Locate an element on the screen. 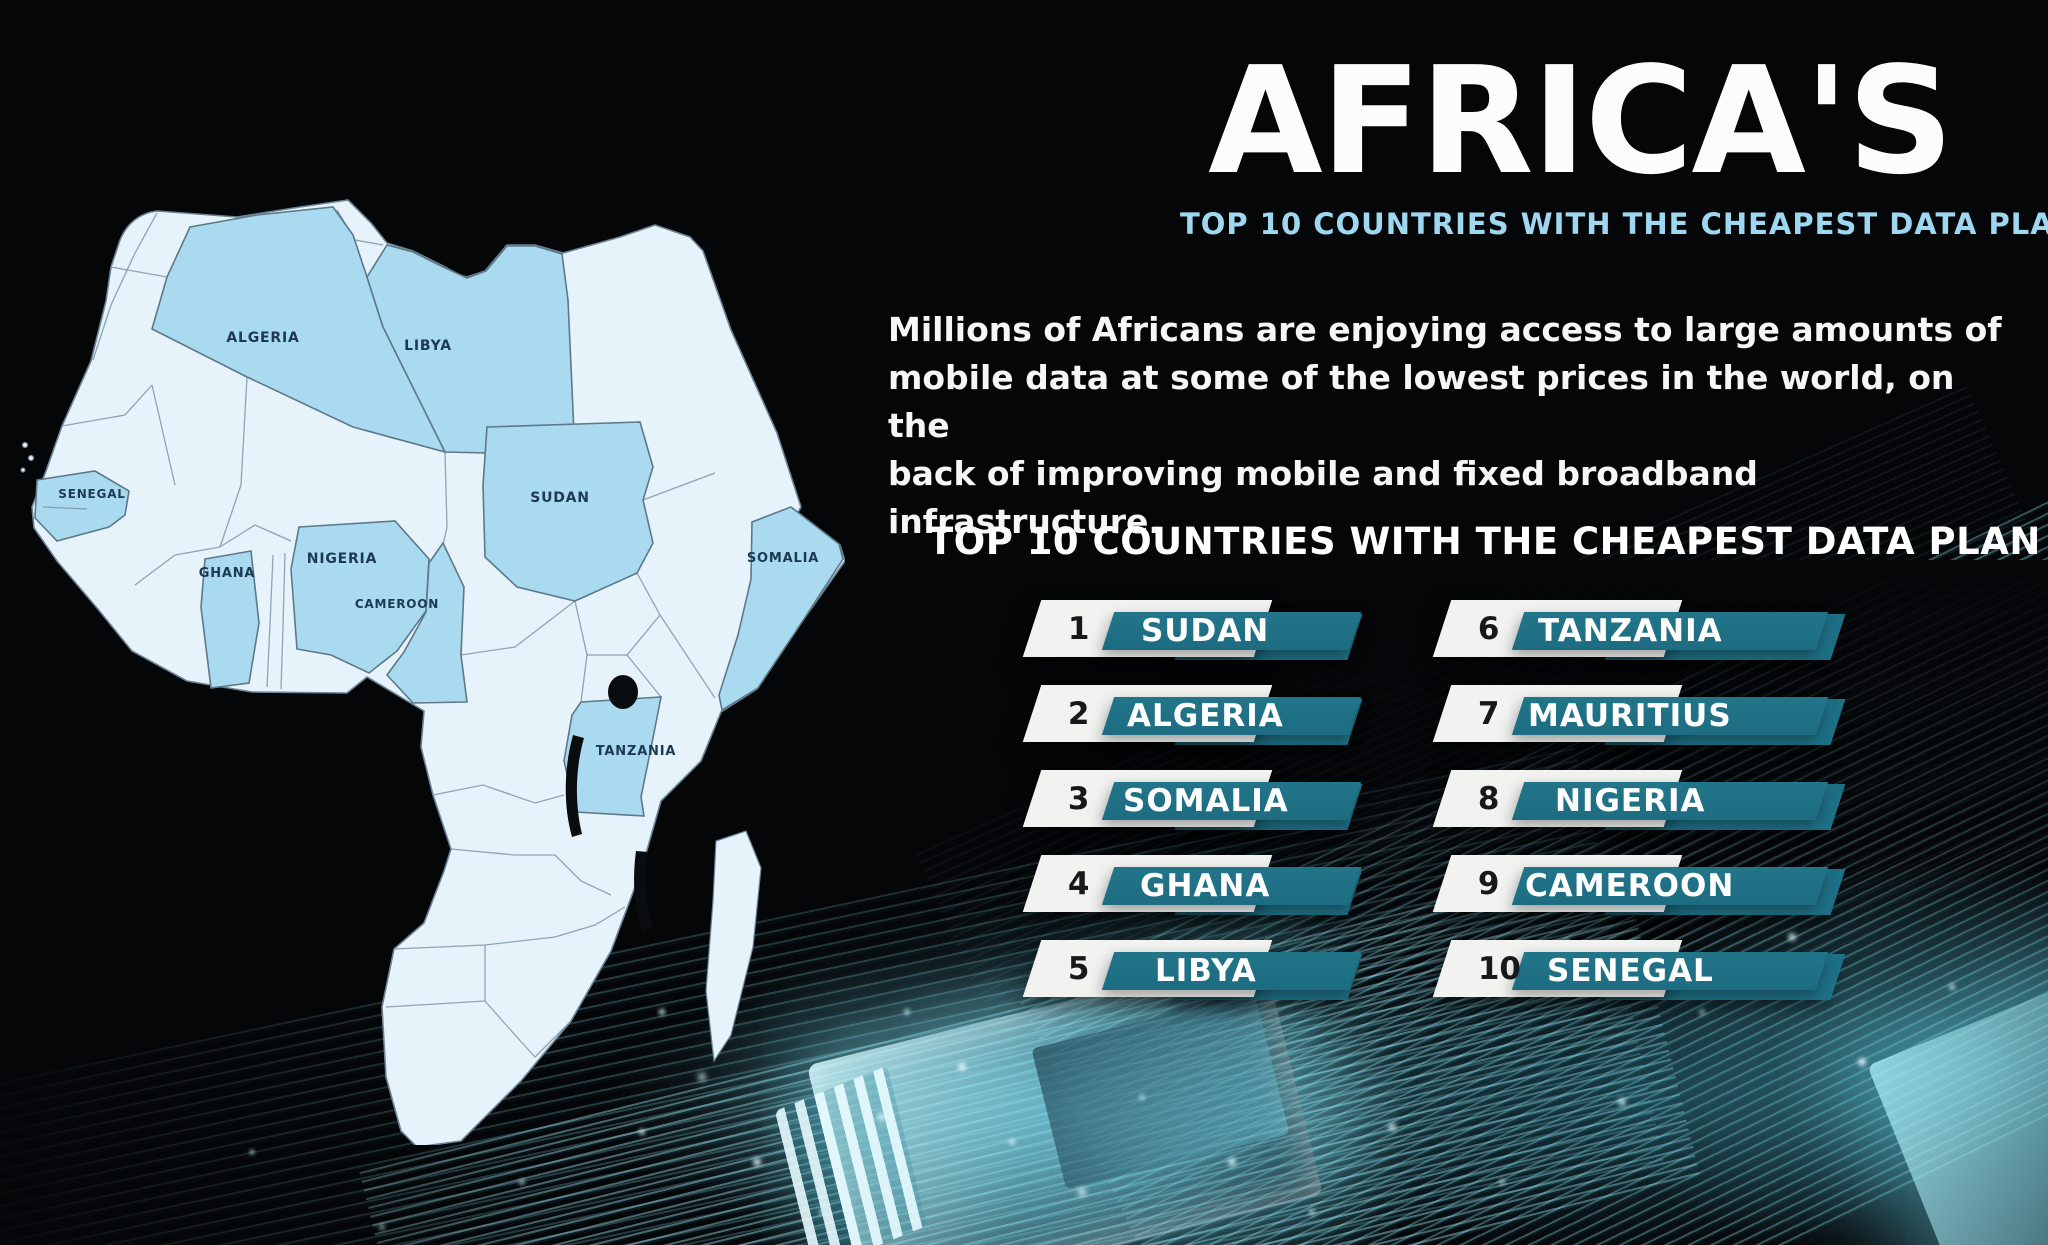 The height and width of the screenshot is (1245, 2048). rank-item-mauritius: MAURITIUS 7 is located at coordinates (1647, 716).